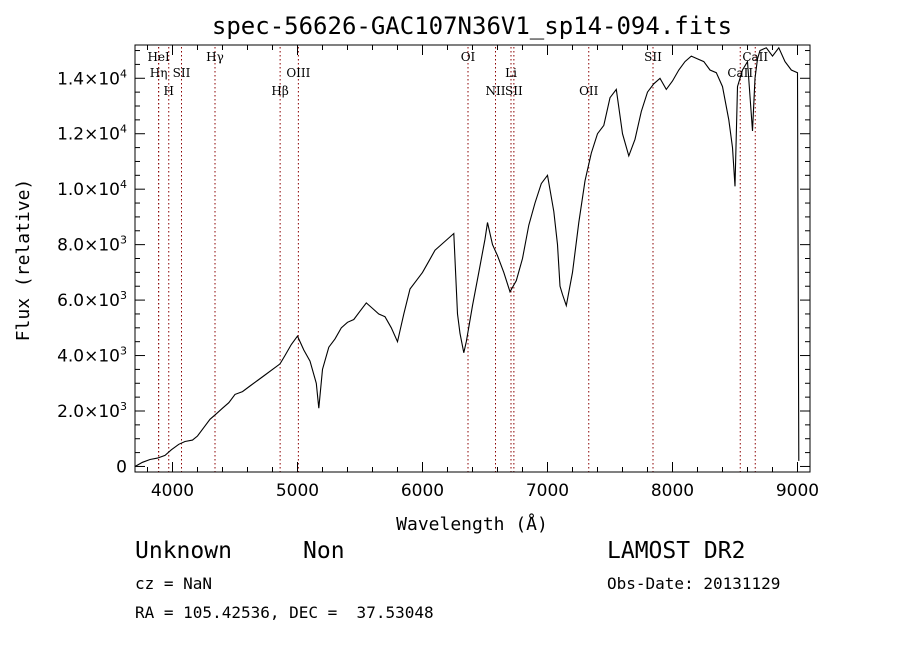  I want to click on spectral-line-label: OII, so click(589, 91).